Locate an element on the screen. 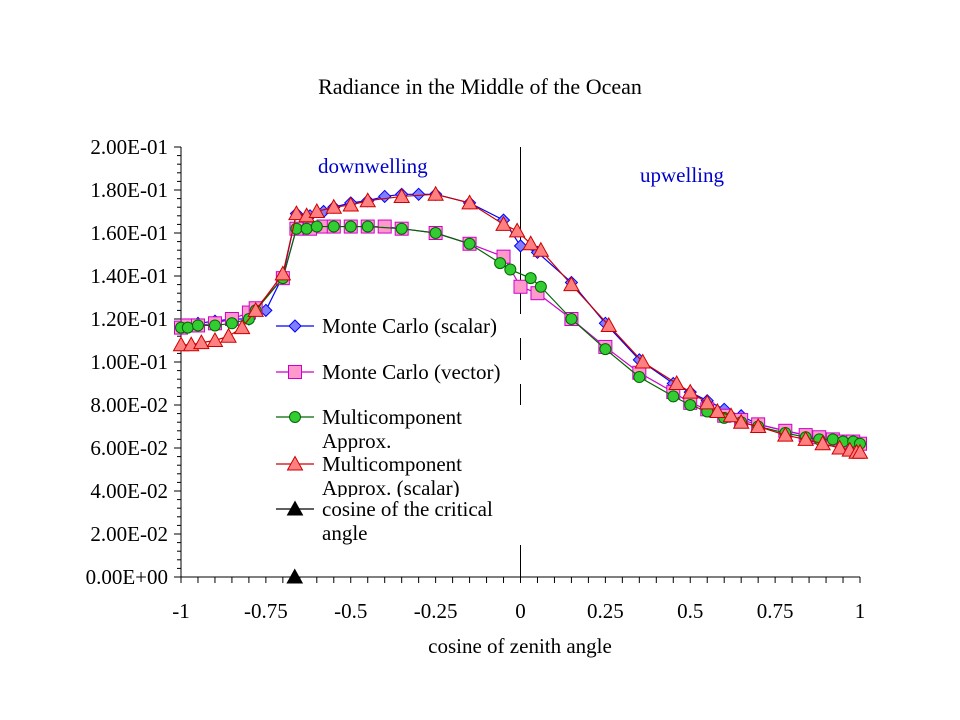 This screenshot has width=960, height=720. x-tick-label: -1 is located at coordinates (181, 611).